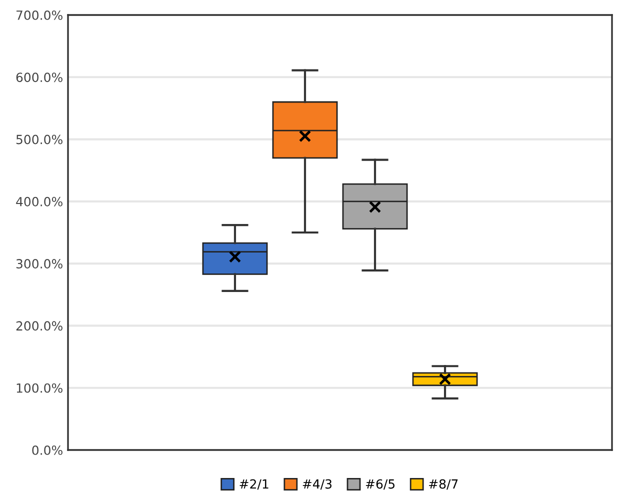 This screenshot has height=499, width=617. I want to click on y-tick-label: 0.0%, so click(47, 450).